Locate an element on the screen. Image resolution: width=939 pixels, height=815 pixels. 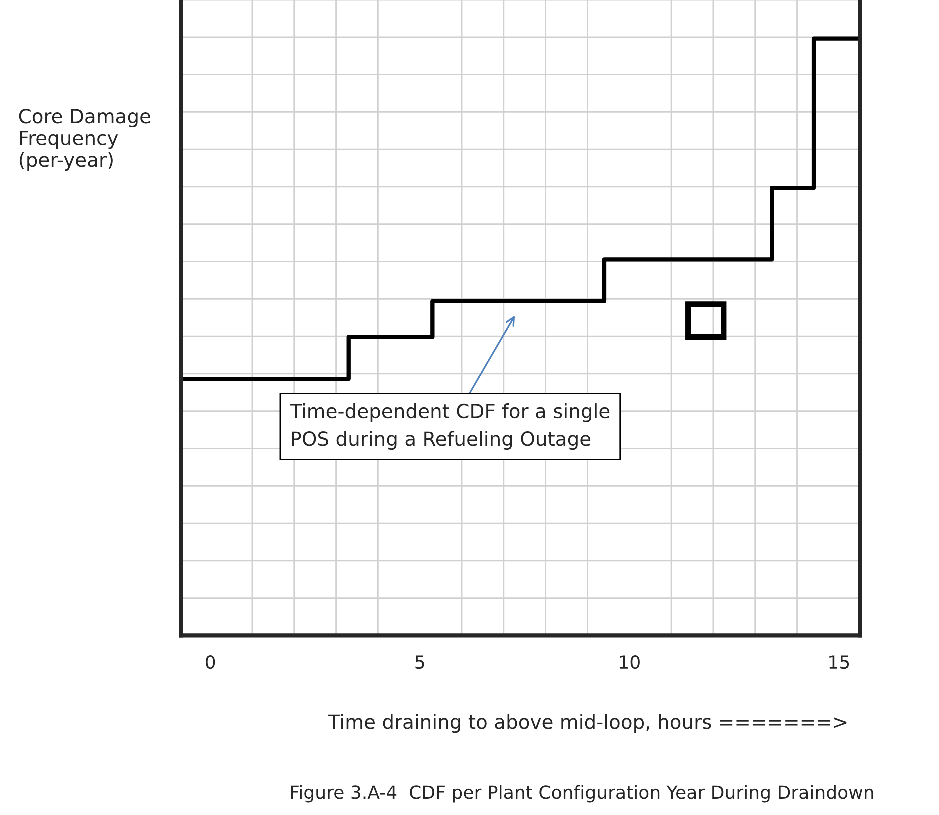
x-tick-label: 15 is located at coordinates (840, 663).